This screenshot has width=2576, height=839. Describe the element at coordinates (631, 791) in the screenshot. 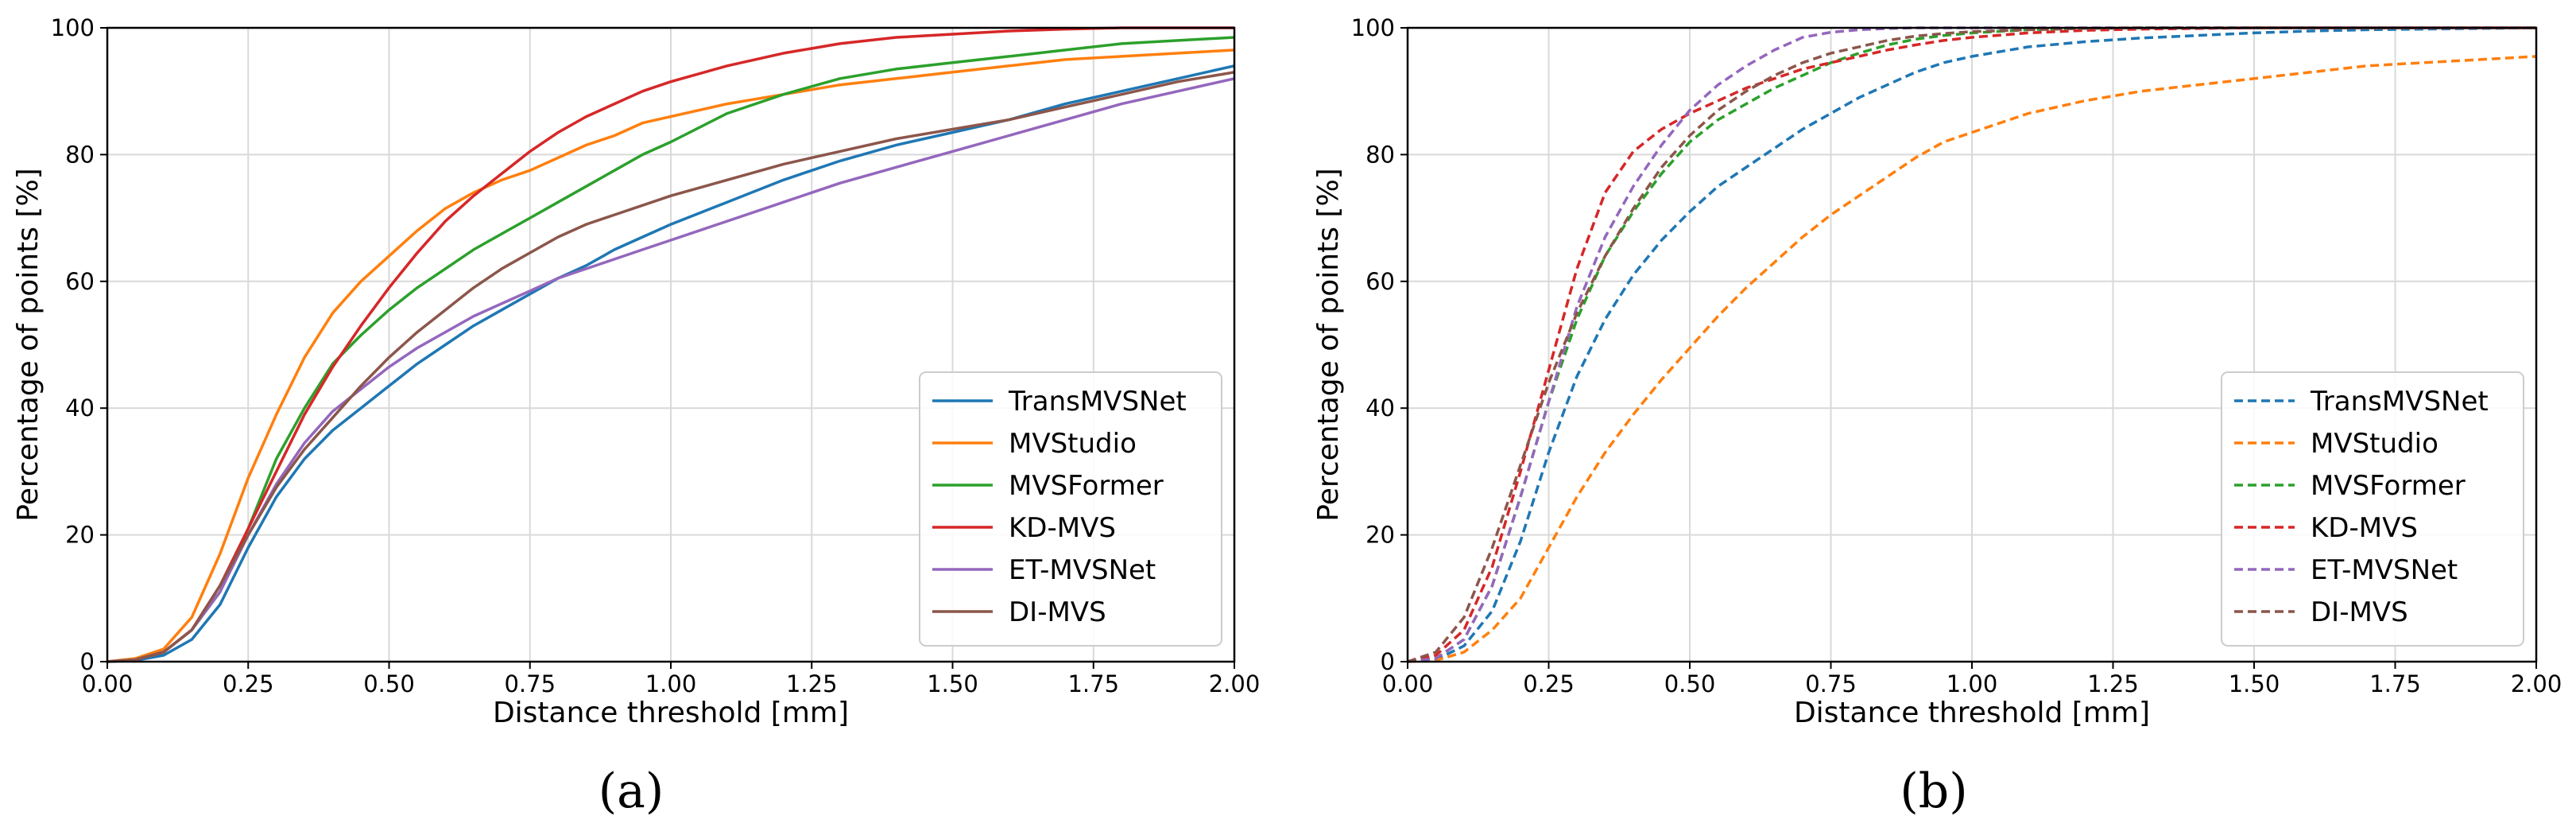

I see `panel-caption: (a)` at that location.